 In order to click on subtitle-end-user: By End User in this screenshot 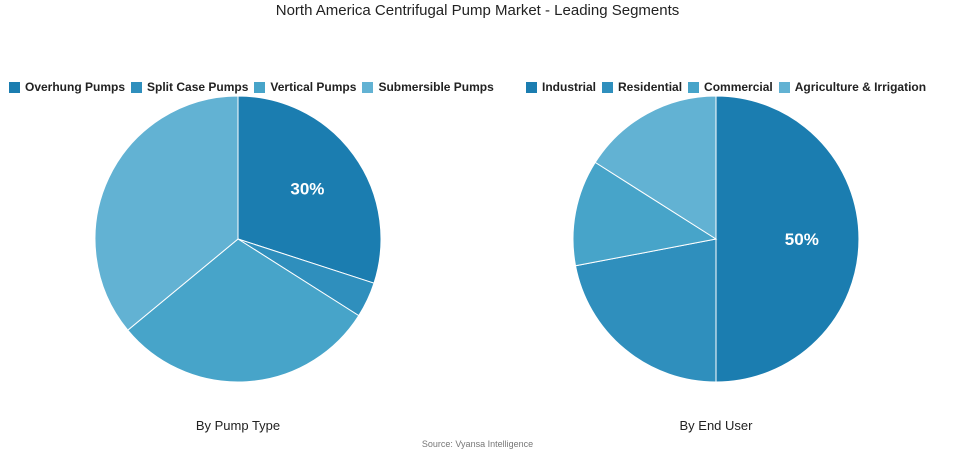, I will do `click(716, 425)`.